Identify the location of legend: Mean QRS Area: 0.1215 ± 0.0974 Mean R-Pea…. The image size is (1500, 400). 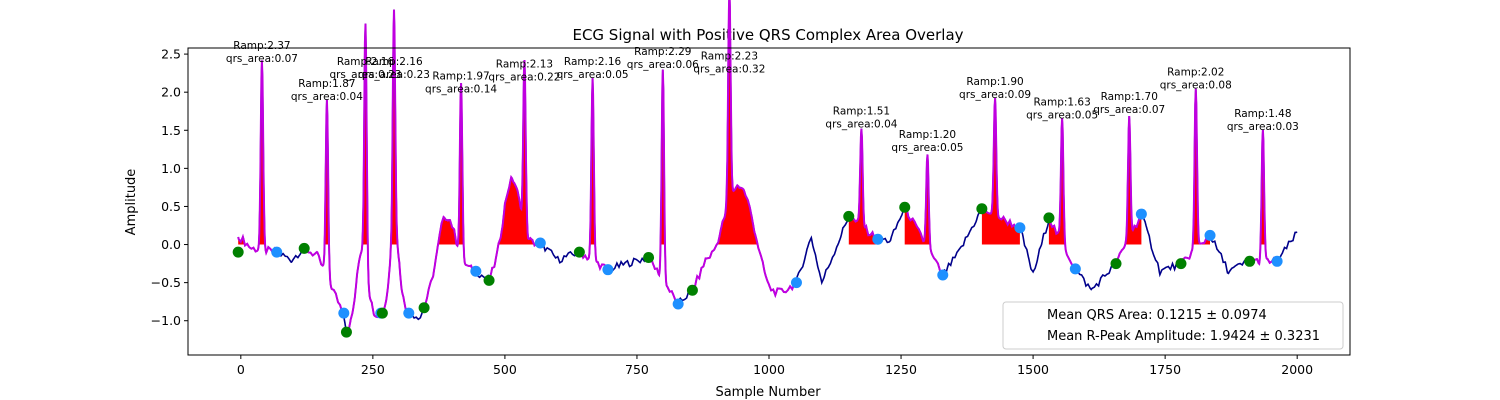
(1173, 325).